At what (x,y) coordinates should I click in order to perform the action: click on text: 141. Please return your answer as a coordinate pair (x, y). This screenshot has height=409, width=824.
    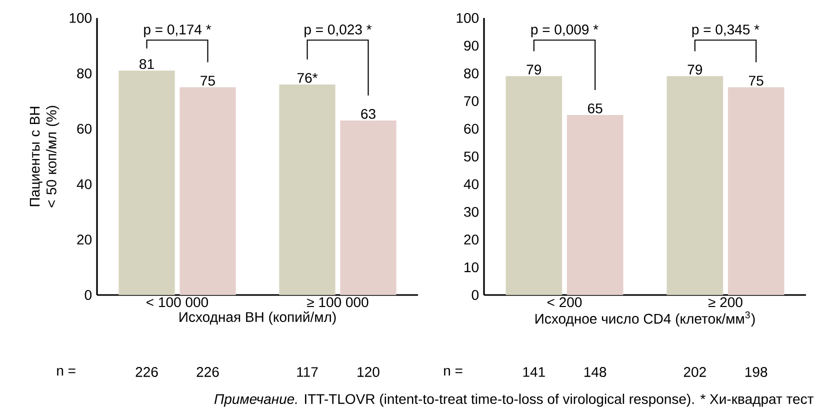
    Looking at the image, I should click on (534, 372).